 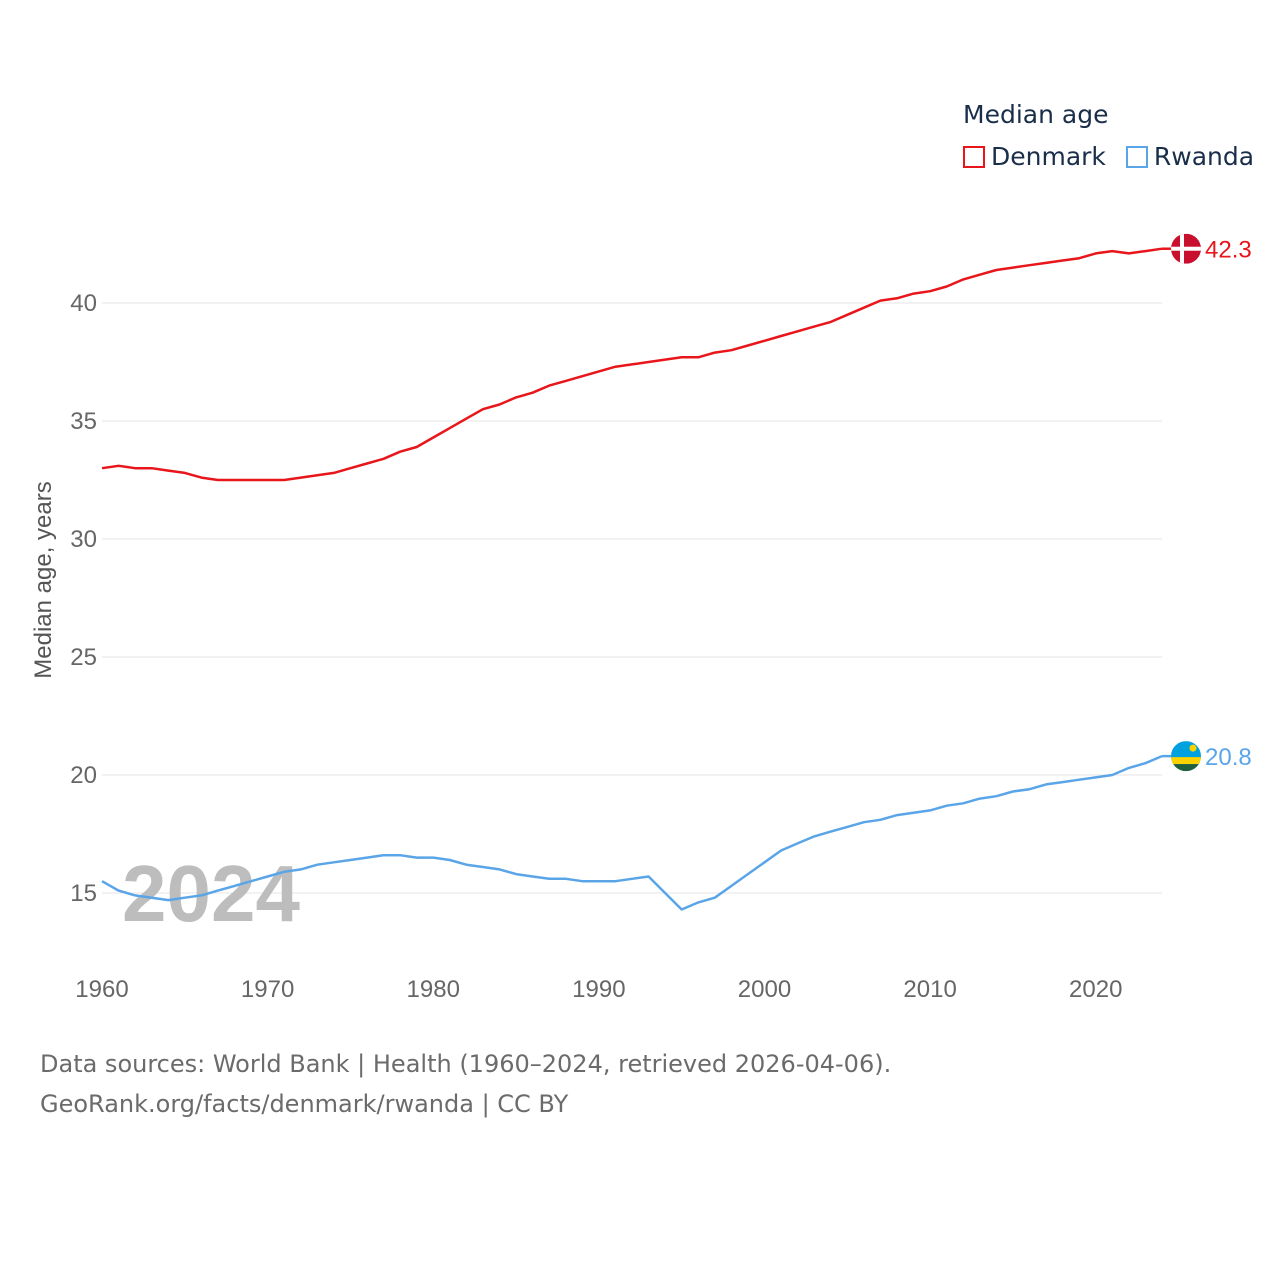 What do you see at coordinates (929, 989) in the screenshot?
I see `x-tick-label: 2010` at bounding box center [929, 989].